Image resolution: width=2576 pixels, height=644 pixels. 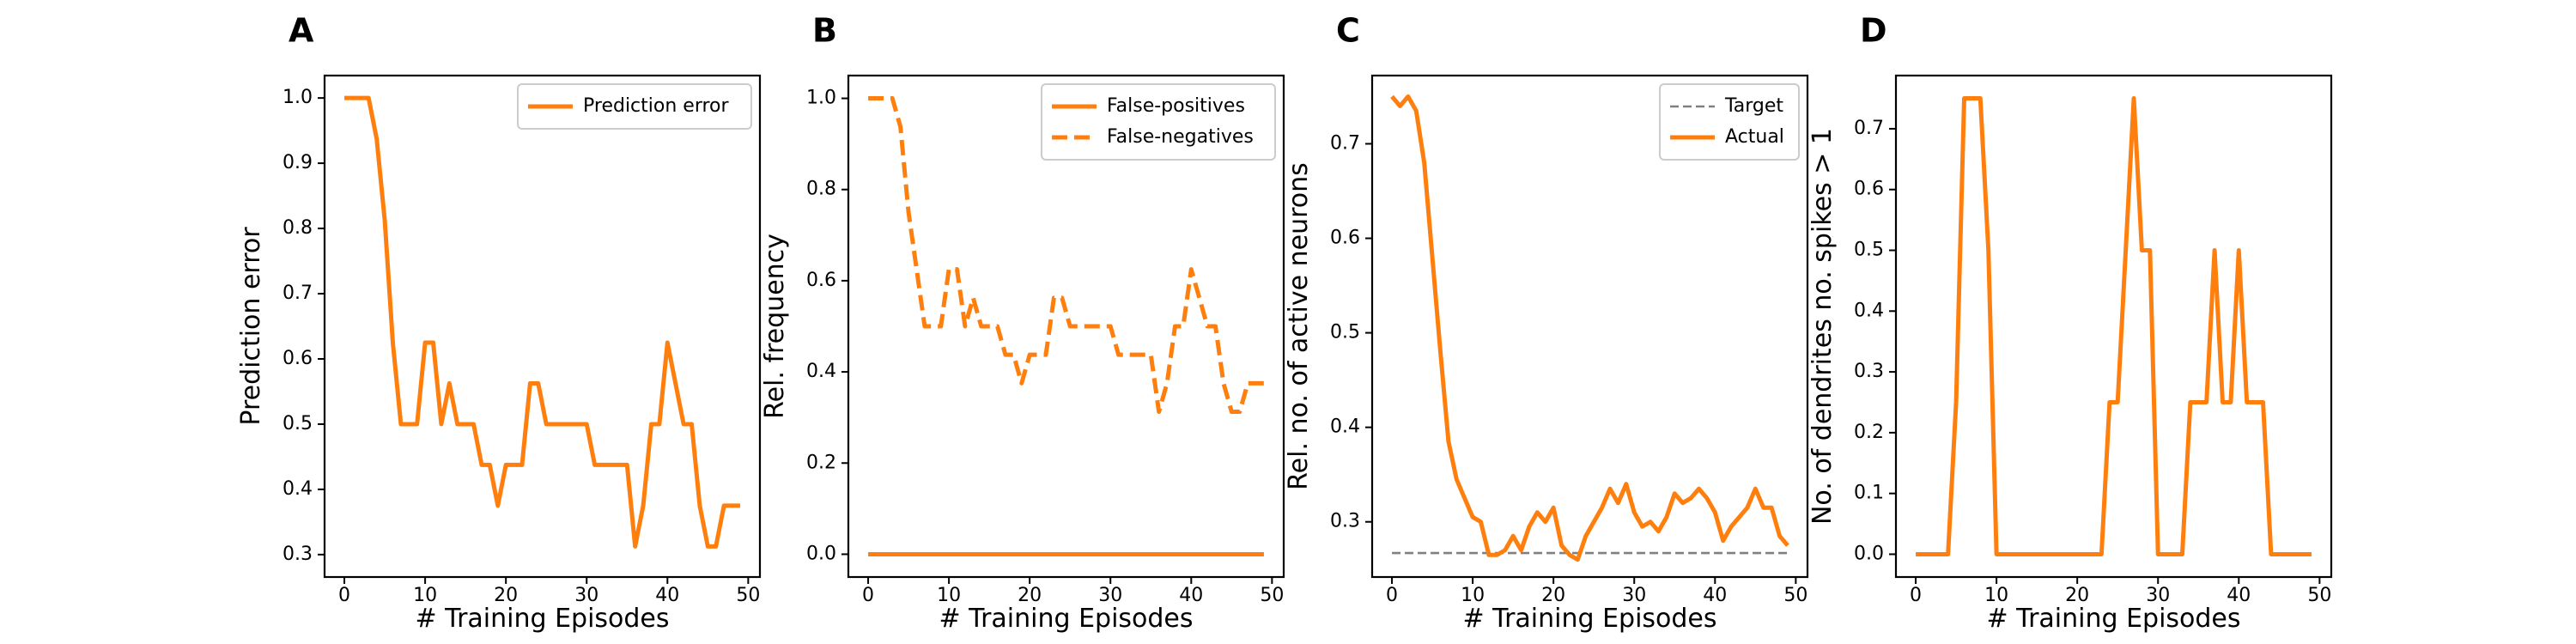 What do you see at coordinates (542, 322) in the screenshot?
I see `series-line-prediction-error` at bounding box center [542, 322].